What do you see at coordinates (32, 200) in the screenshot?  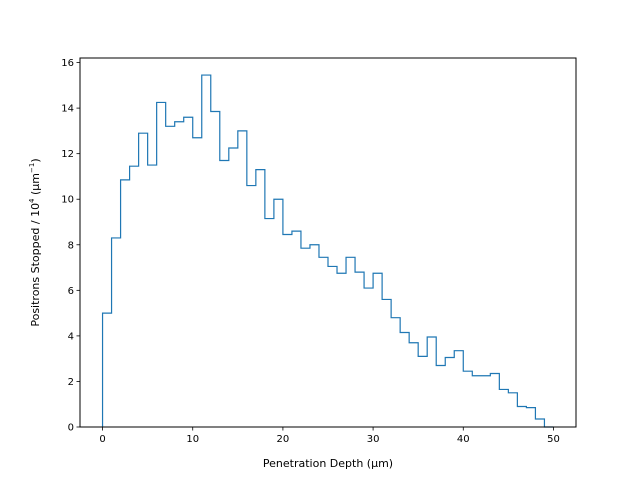 I see `y-axis-label-exponent: 4` at bounding box center [32, 200].